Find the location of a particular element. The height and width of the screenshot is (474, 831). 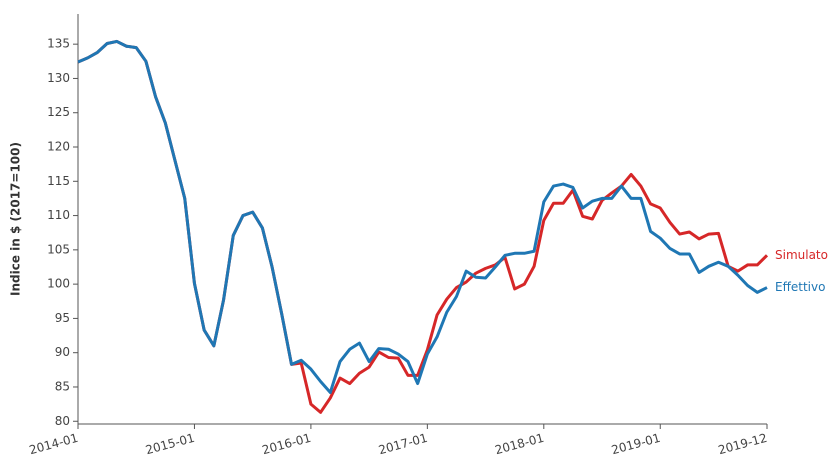

x-tick-label: 2016-01 is located at coordinates (287, 444).